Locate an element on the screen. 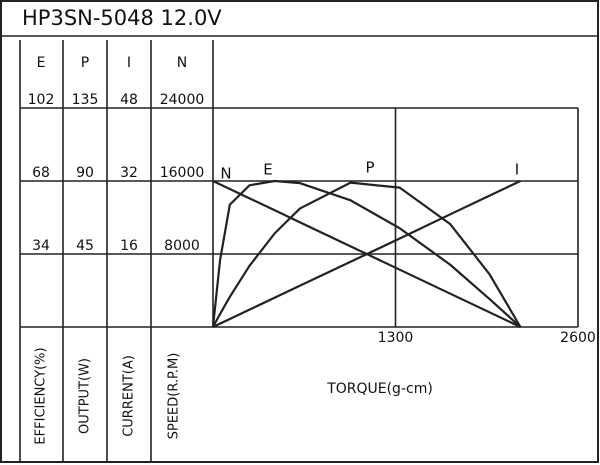 The image size is (600, 465). axis-label: OUTPUT(W) is located at coordinates (85, 396).